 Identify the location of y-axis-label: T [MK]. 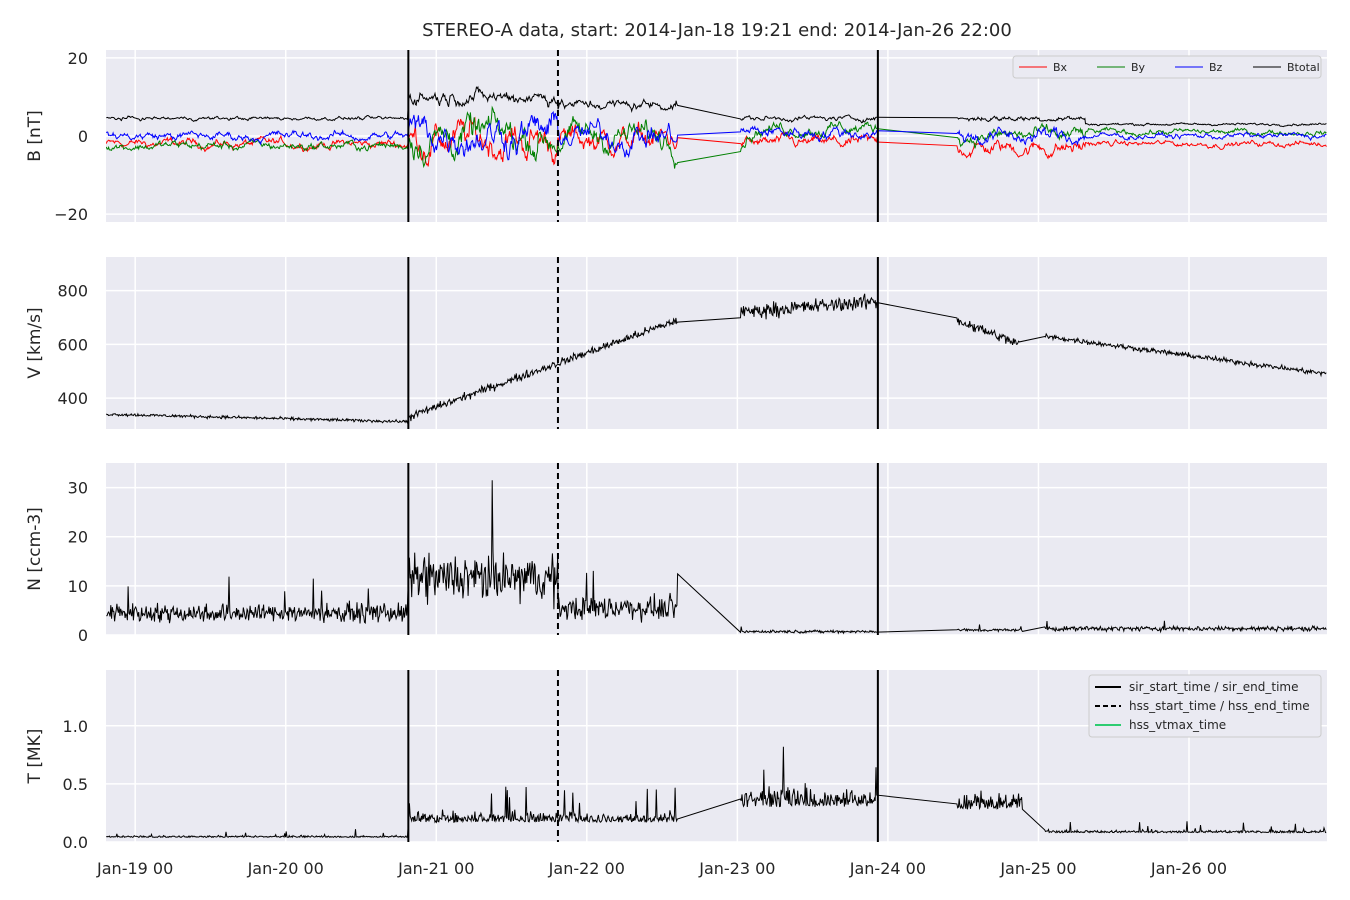
(35, 757).